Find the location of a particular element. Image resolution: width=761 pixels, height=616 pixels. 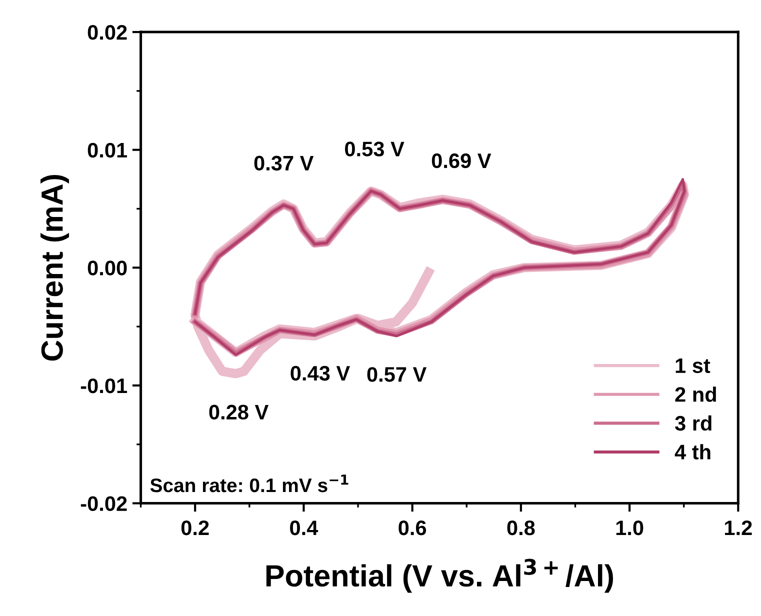

x-tick-label: 1.0 is located at coordinates (630, 528).